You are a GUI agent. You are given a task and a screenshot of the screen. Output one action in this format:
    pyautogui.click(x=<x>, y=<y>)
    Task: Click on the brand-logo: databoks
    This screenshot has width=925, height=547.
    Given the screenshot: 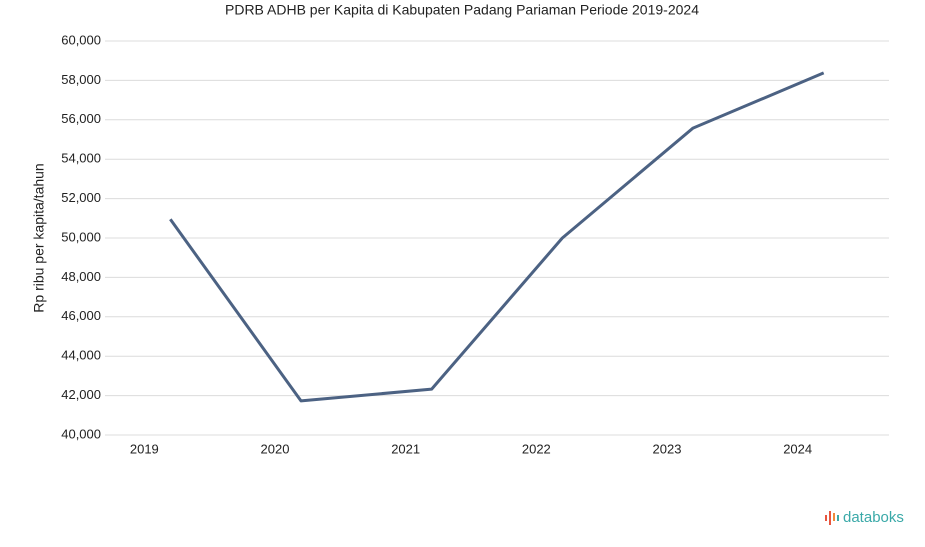 What is the action you would take?
    pyautogui.click(x=864, y=517)
    